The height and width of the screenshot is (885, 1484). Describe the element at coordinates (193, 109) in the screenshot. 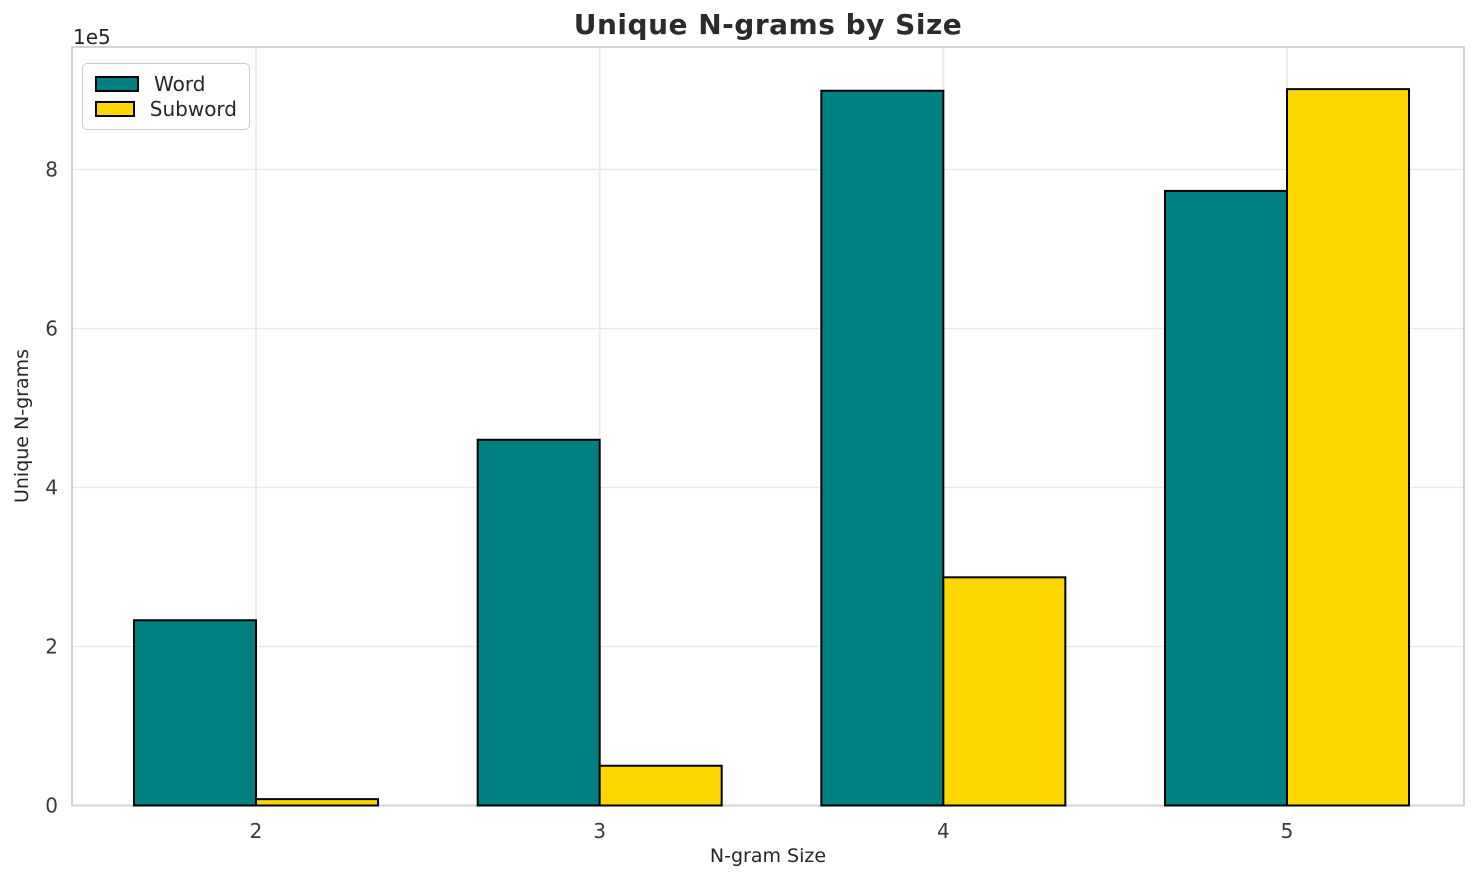

I see `legend-label-subword: Subword` at that location.